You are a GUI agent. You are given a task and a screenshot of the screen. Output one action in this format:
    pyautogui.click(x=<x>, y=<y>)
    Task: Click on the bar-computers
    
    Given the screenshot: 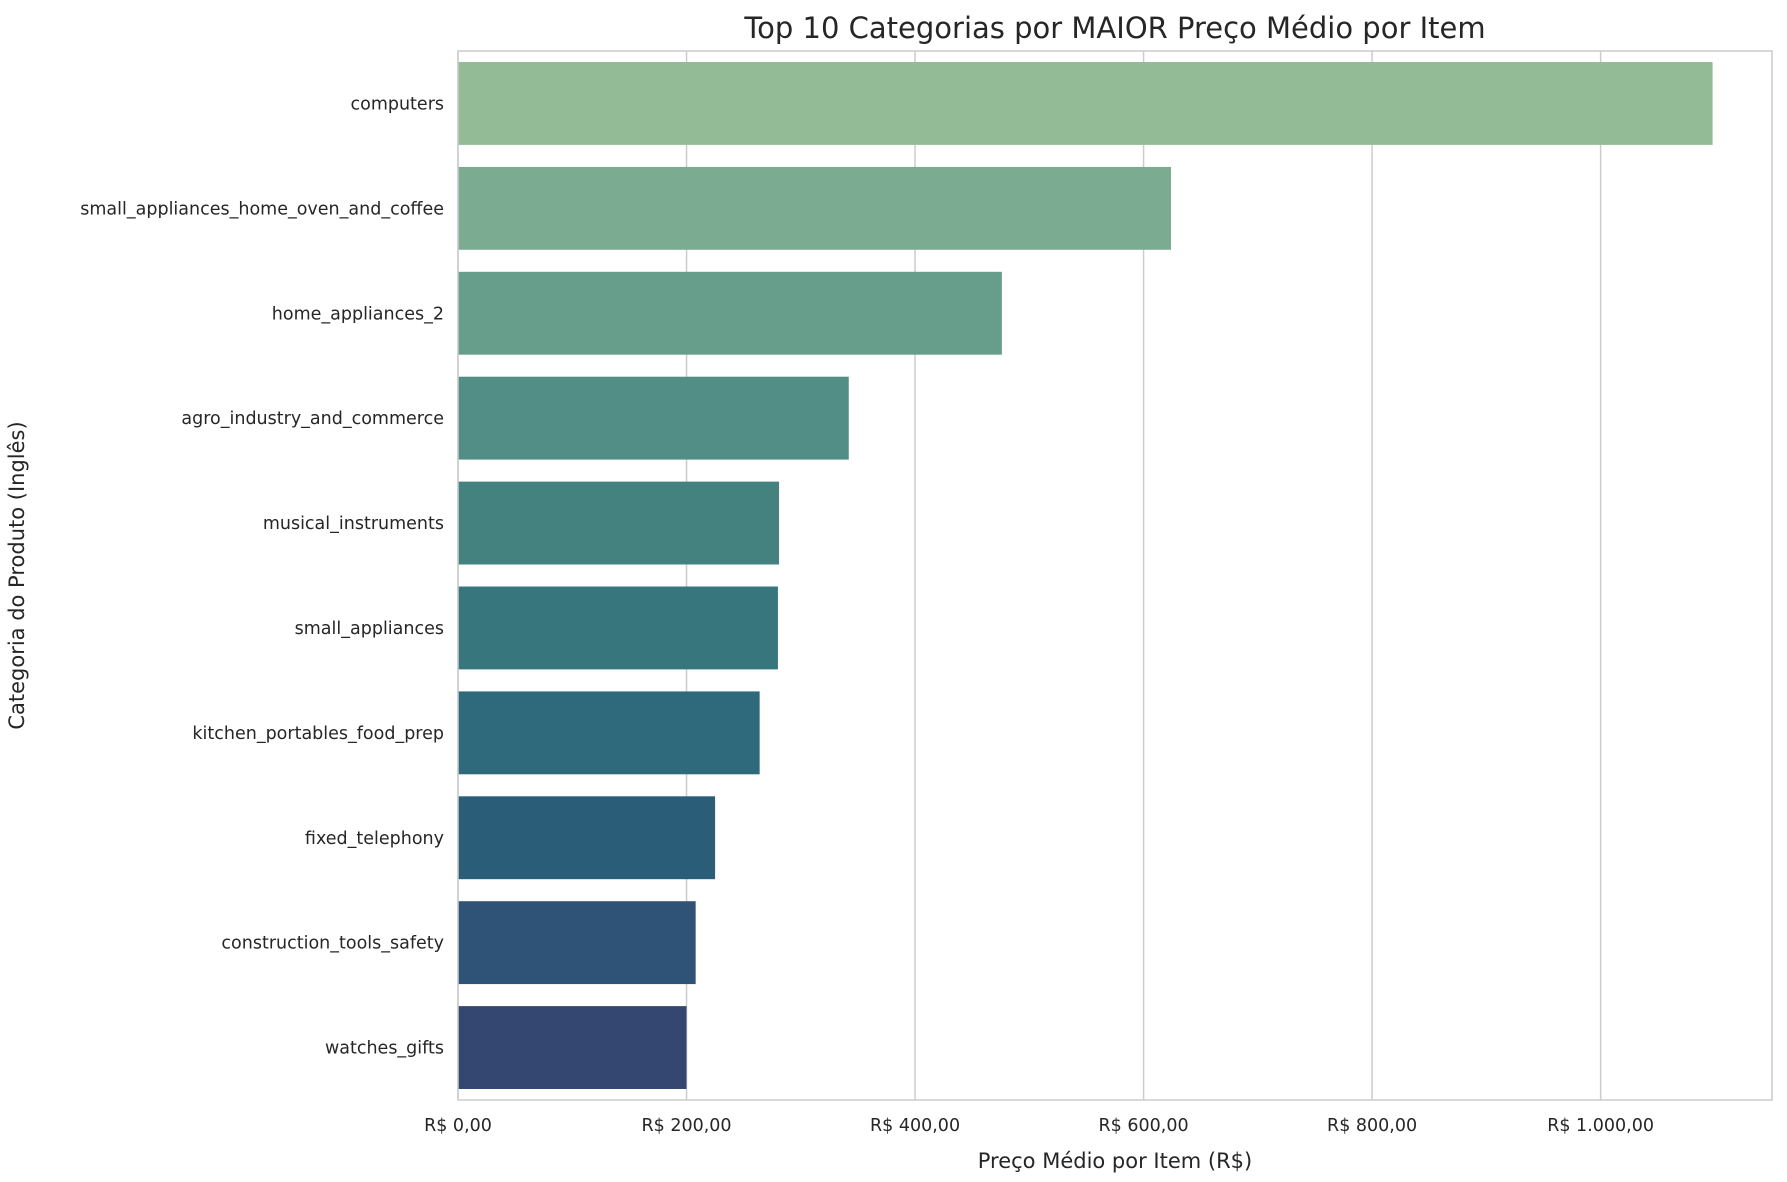 What is the action you would take?
    pyautogui.click(x=1085, y=103)
    